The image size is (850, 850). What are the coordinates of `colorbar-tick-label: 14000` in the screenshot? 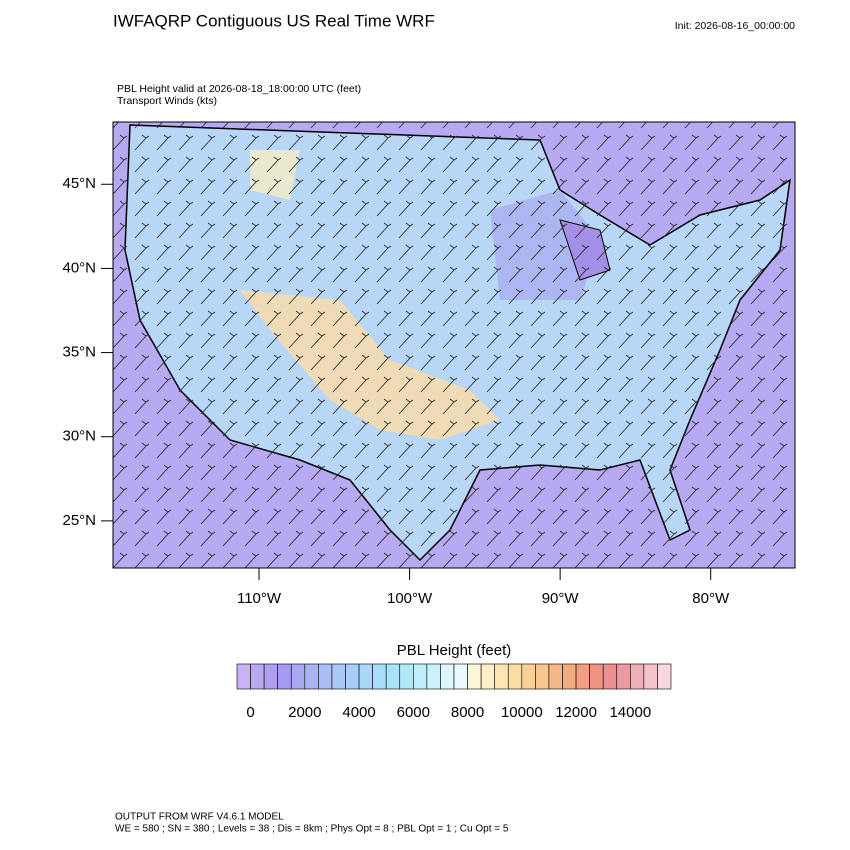 It's located at (630, 712).